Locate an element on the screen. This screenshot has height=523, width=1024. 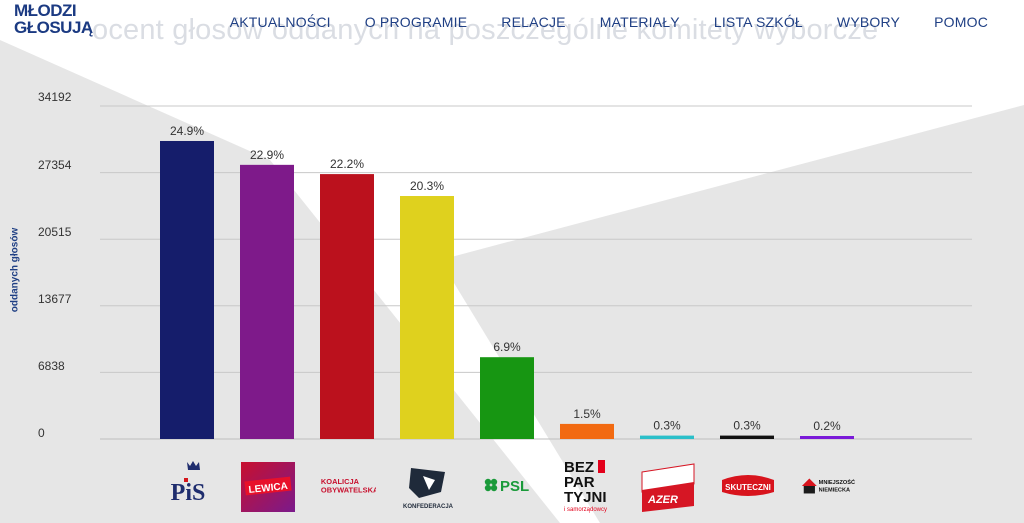
psl-logo: PSL is located at coordinates (508, 486).